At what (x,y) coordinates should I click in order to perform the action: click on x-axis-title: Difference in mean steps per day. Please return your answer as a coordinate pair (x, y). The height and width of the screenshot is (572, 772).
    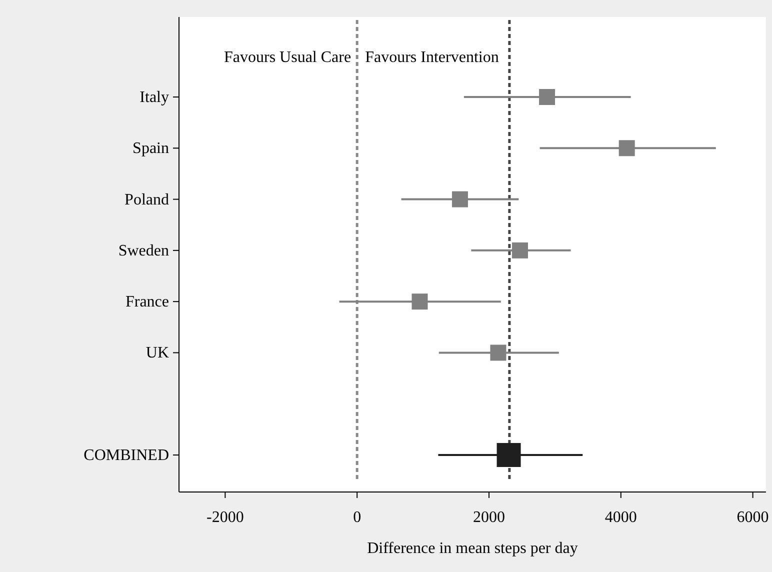
    Looking at the image, I should click on (472, 548).